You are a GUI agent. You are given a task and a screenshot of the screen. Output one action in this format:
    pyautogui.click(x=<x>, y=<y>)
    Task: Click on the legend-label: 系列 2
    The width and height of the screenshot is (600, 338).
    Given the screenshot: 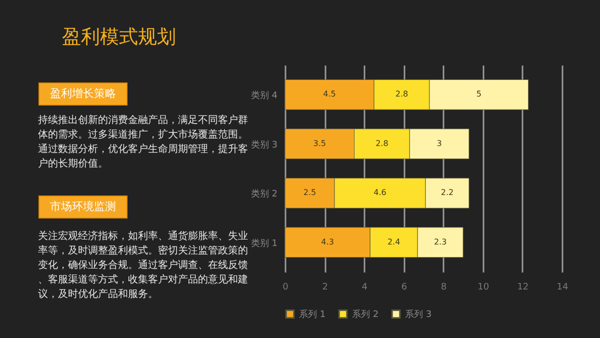 What is the action you would take?
    pyautogui.click(x=365, y=314)
    